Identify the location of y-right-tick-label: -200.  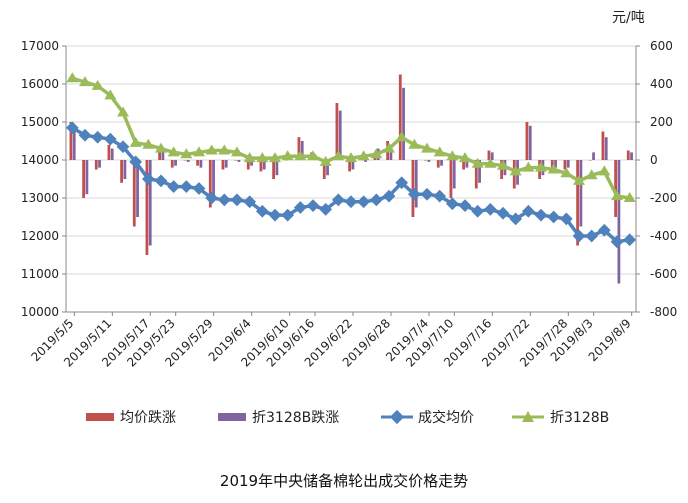
(663, 198).